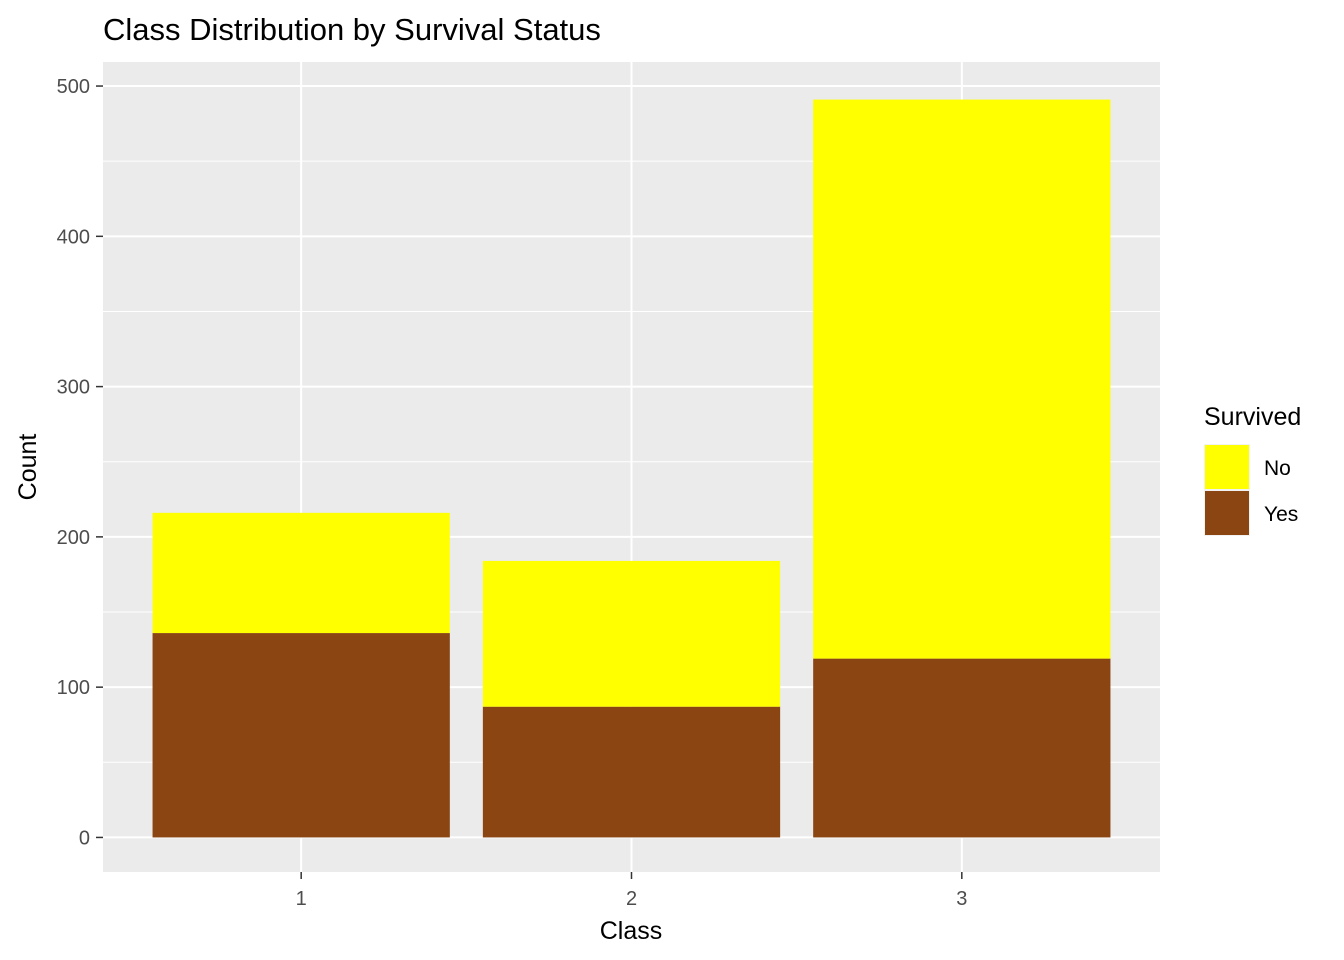  I want to click on legend-swatch-yes, so click(1227, 513).